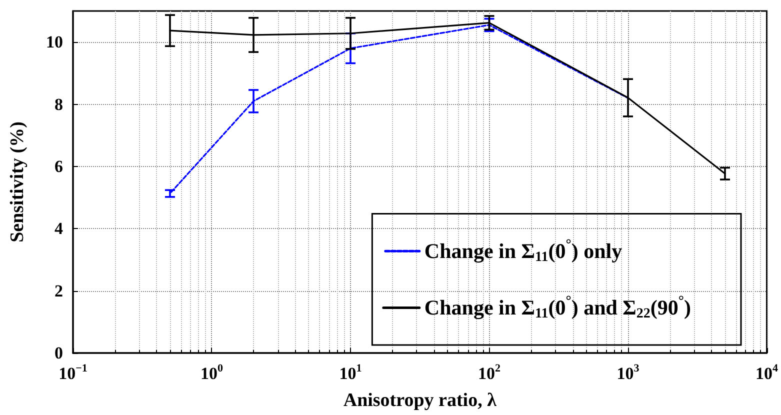 The image size is (781, 415). I want to click on y-tick-label: 10, so click(54, 42).